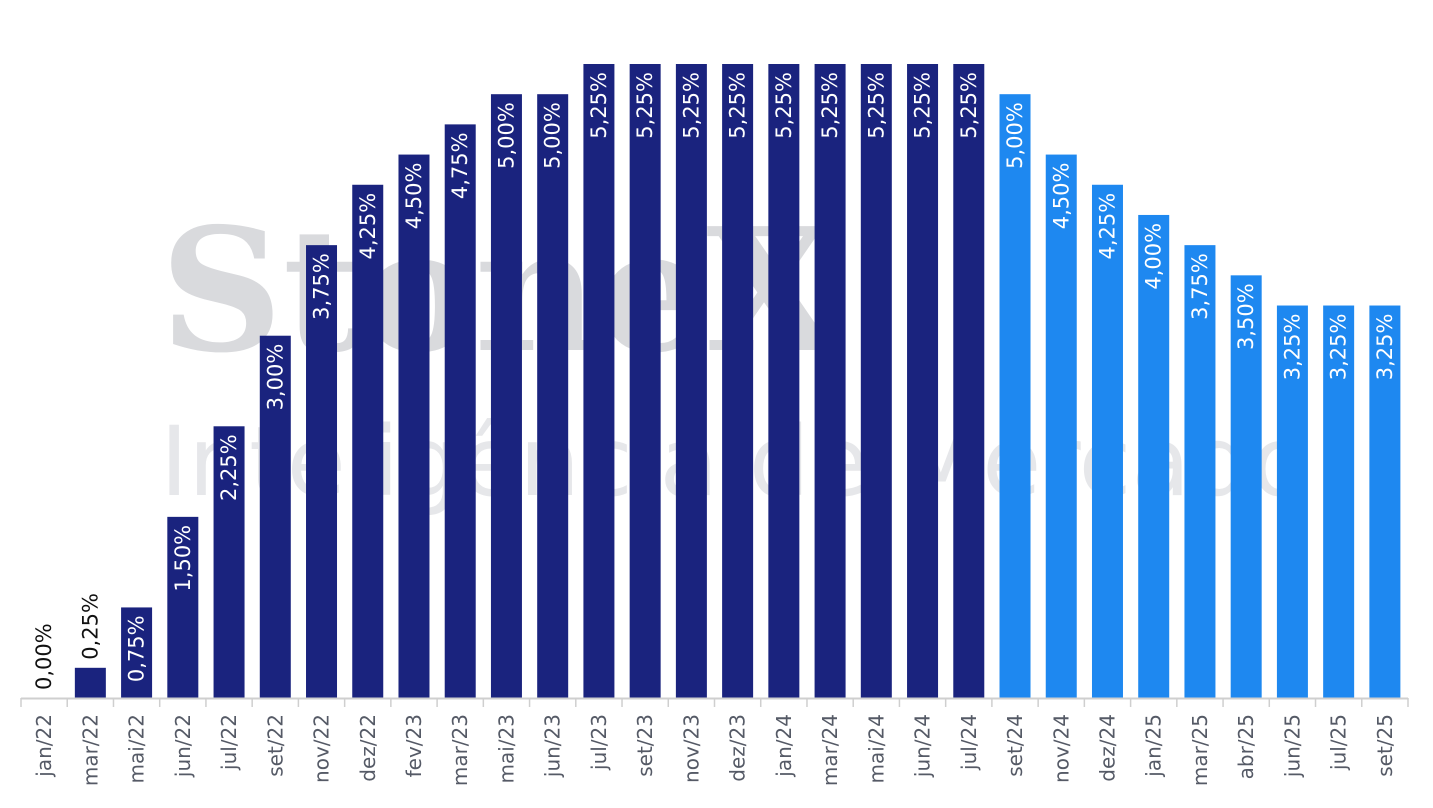  Describe the element at coordinates (506, 748) in the screenshot. I see `x-tick-label: mai/23` at that location.